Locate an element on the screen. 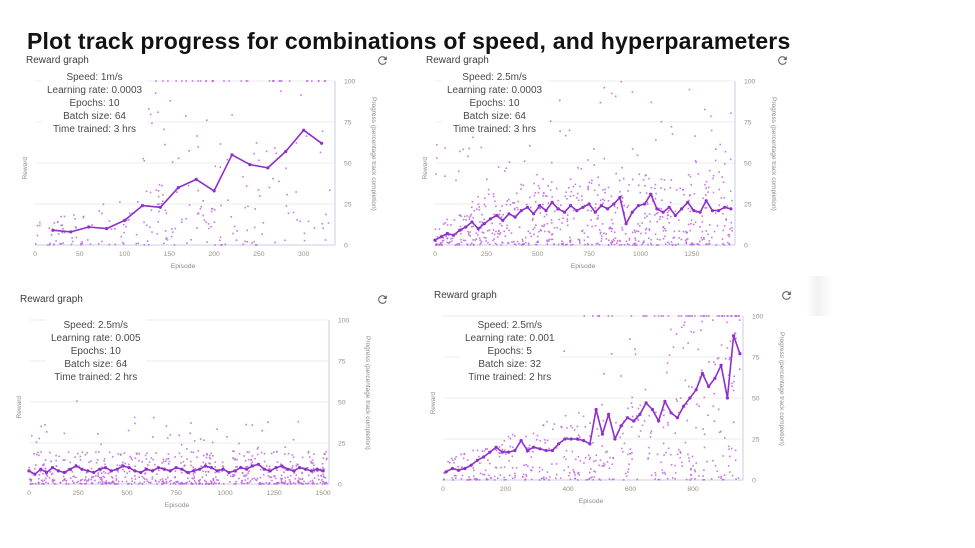  svg-text: 1250 is located at coordinates (691, 254).